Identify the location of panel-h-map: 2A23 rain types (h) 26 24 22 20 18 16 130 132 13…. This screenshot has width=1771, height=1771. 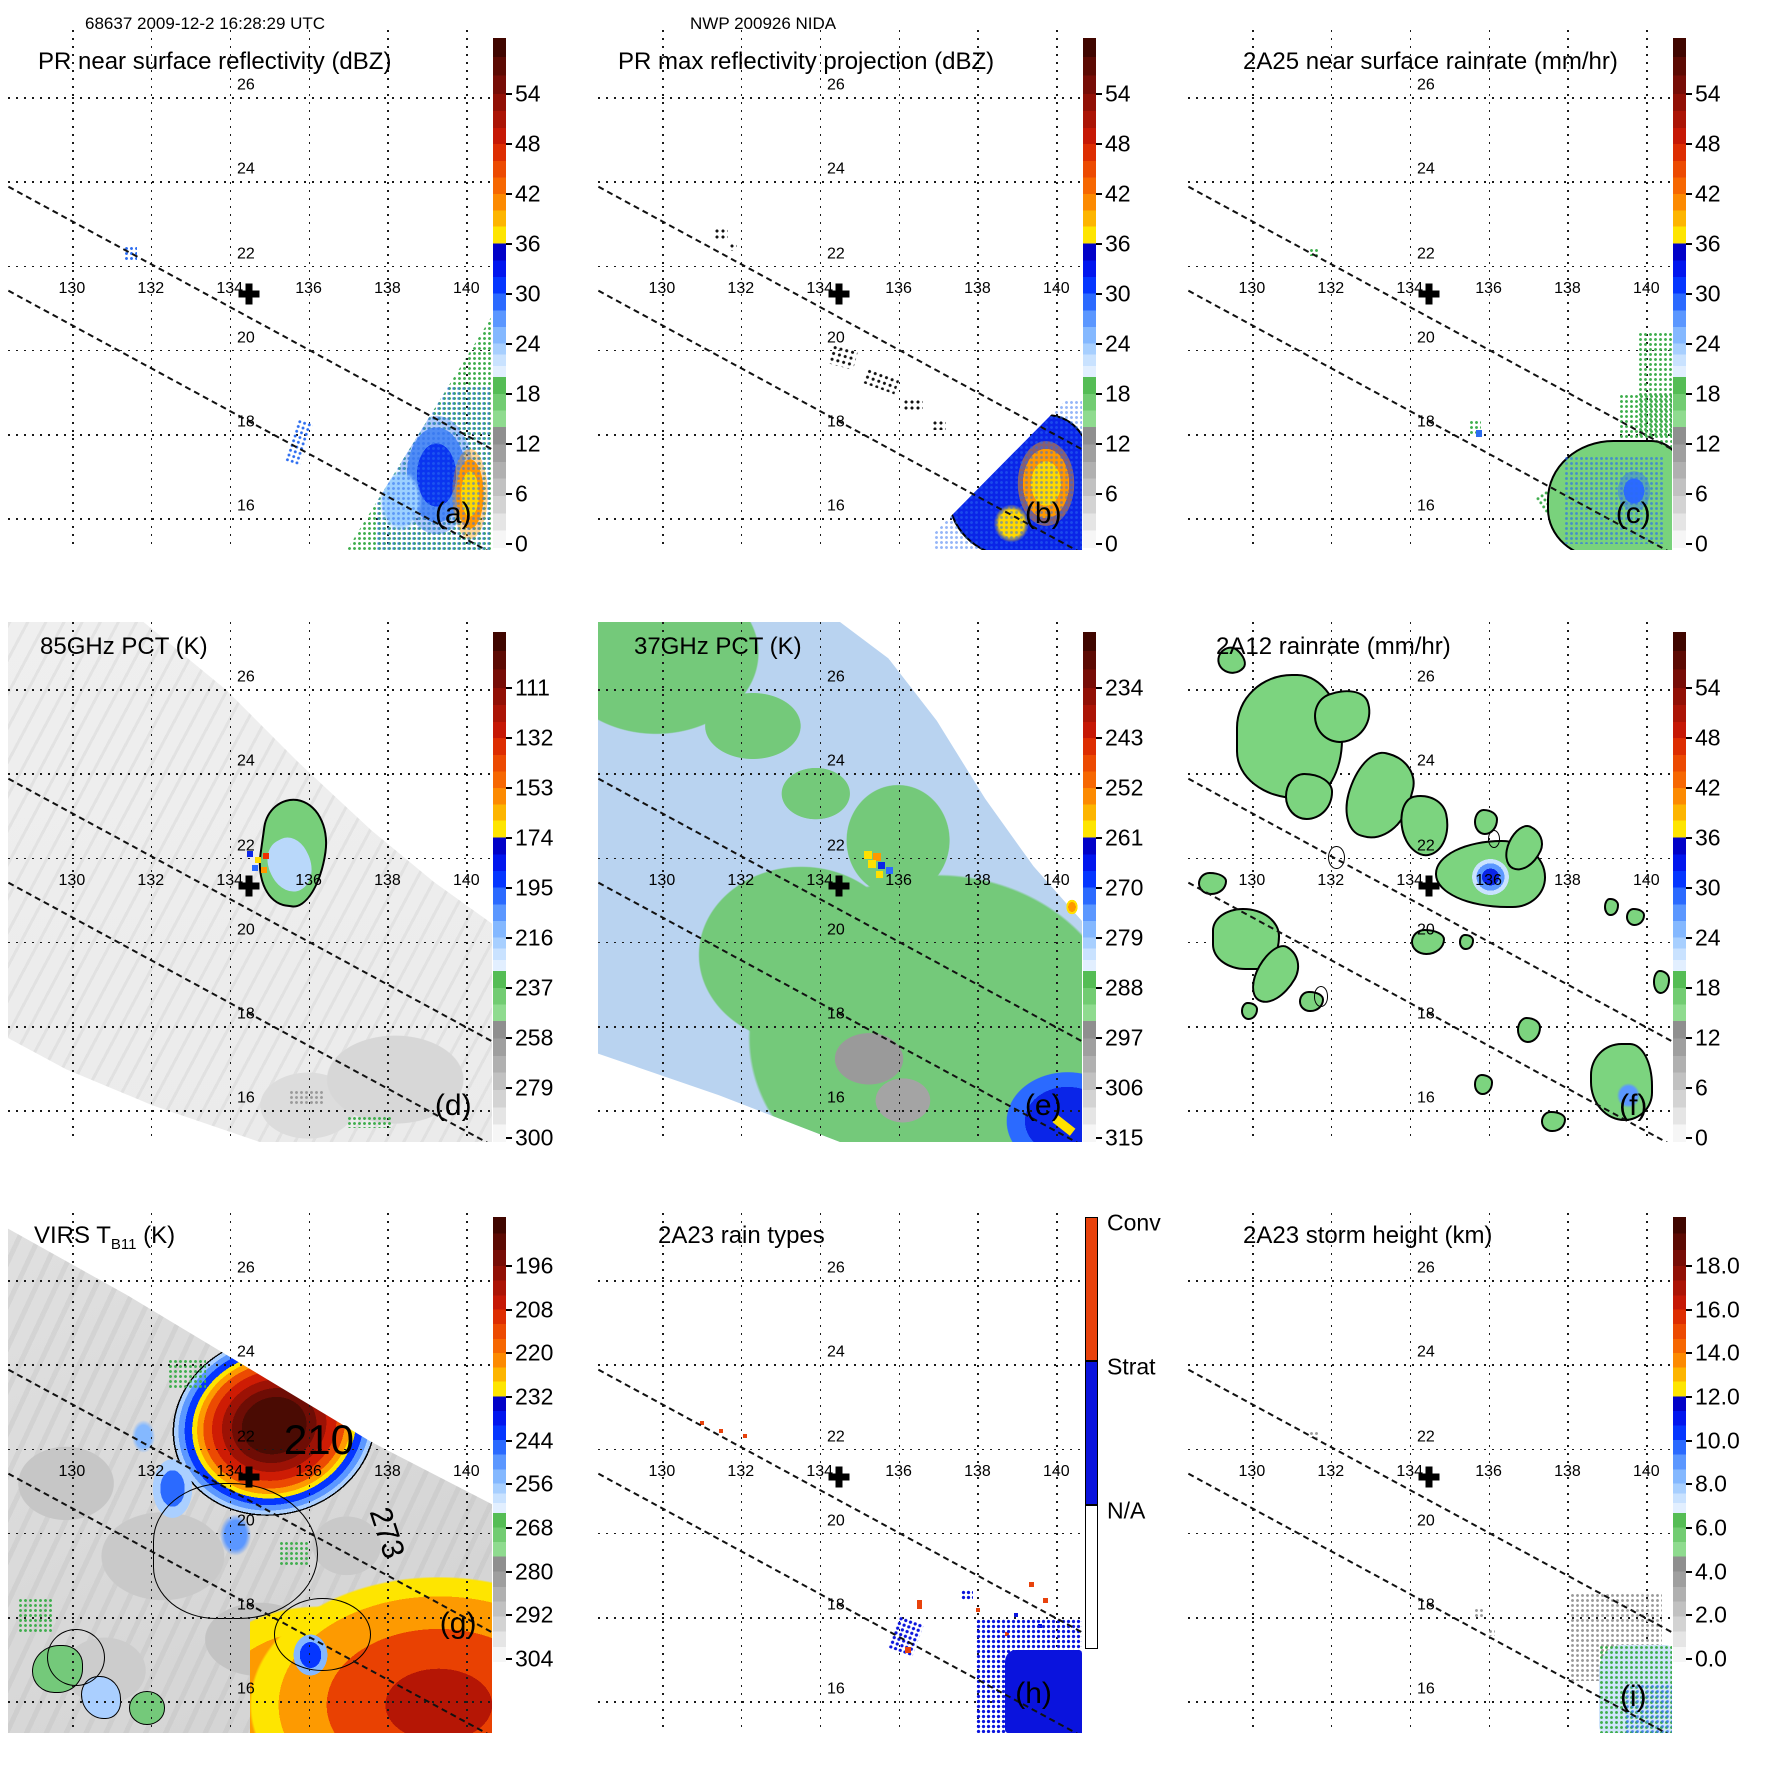
(840, 1473).